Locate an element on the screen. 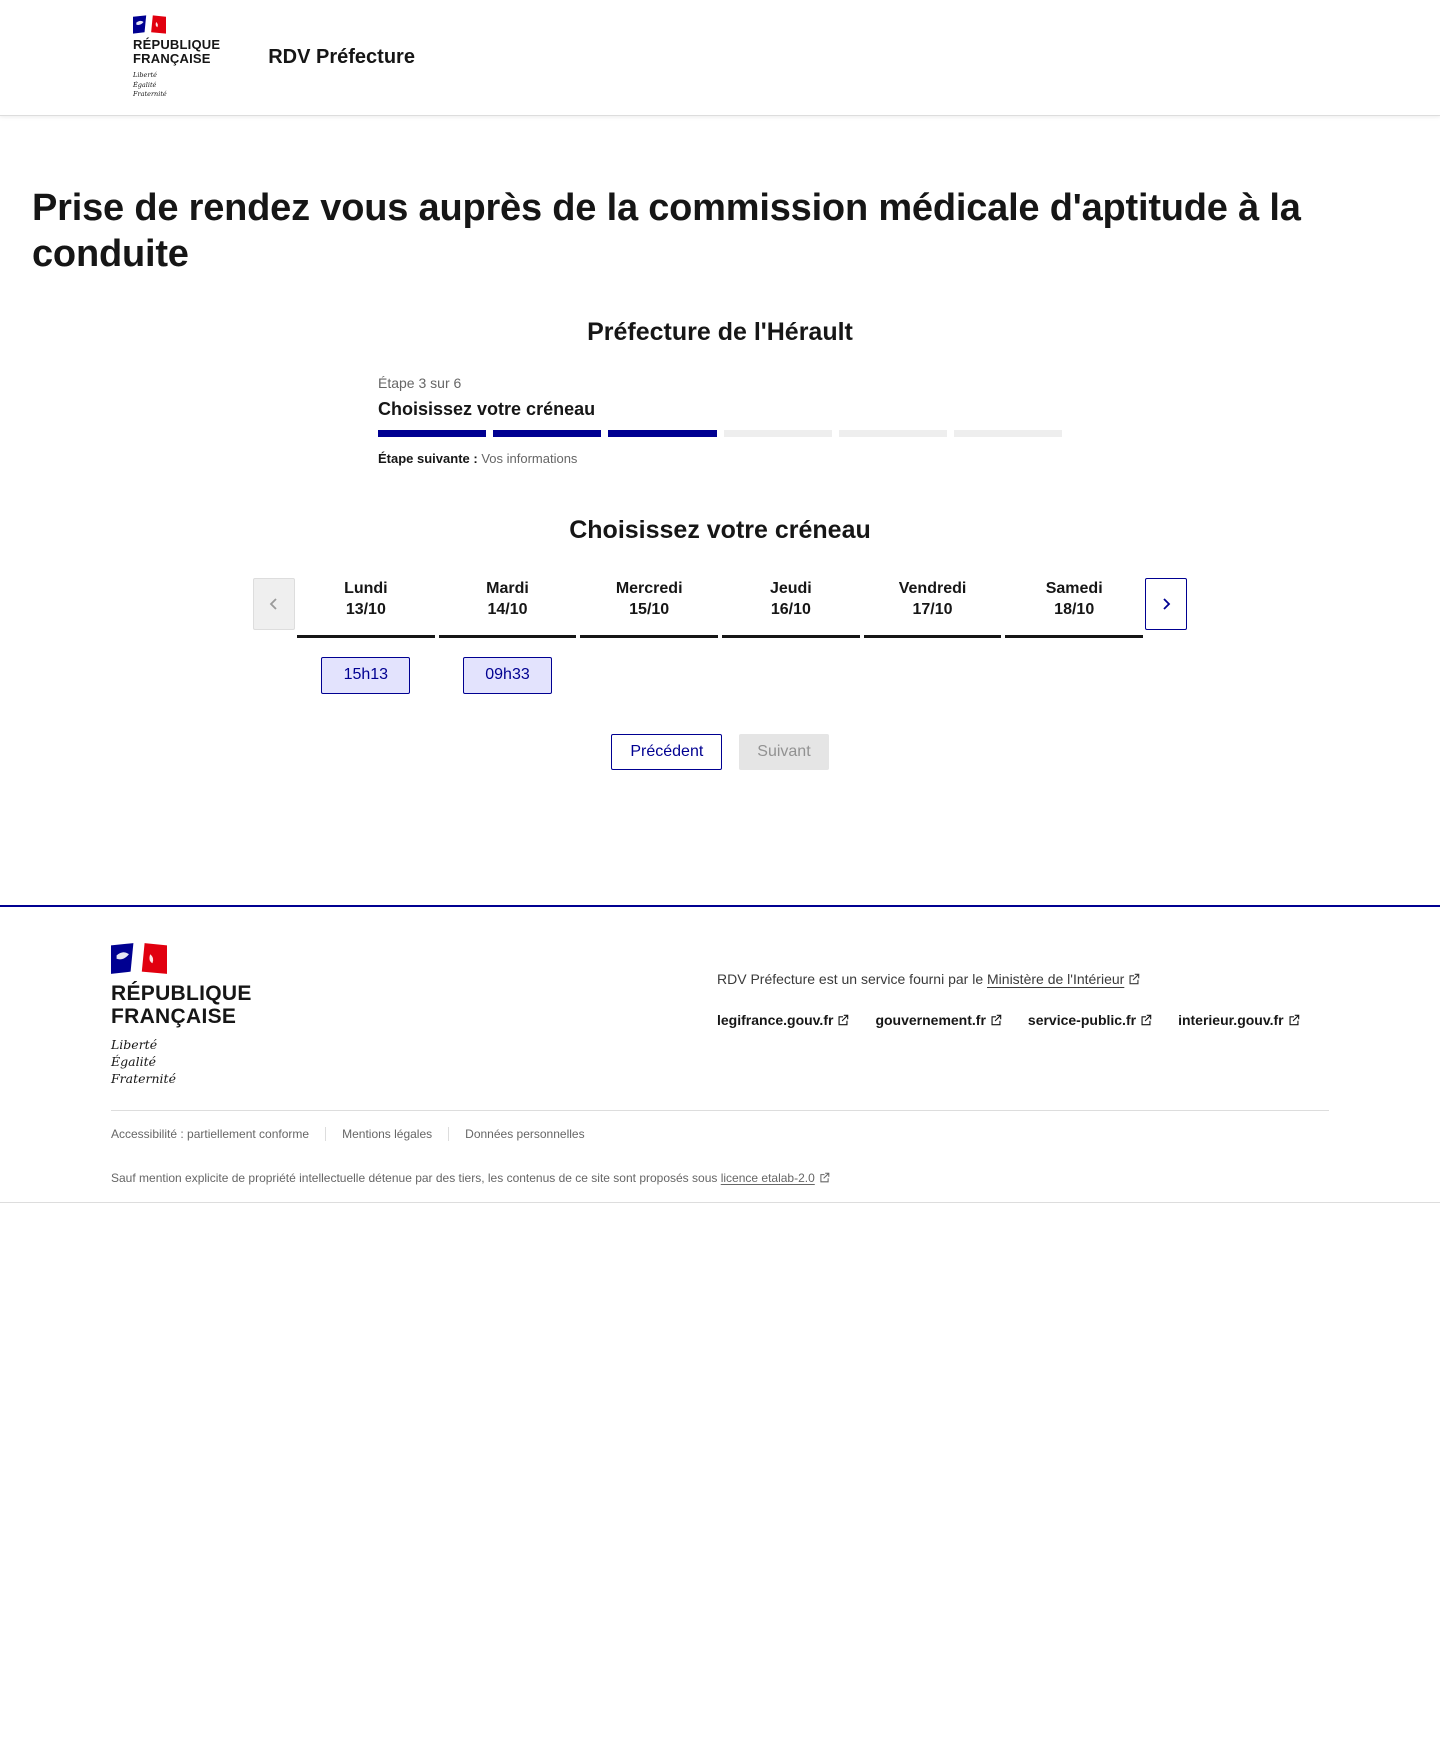  day-header: Lundi 13/10 is located at coordinates (366, 608).